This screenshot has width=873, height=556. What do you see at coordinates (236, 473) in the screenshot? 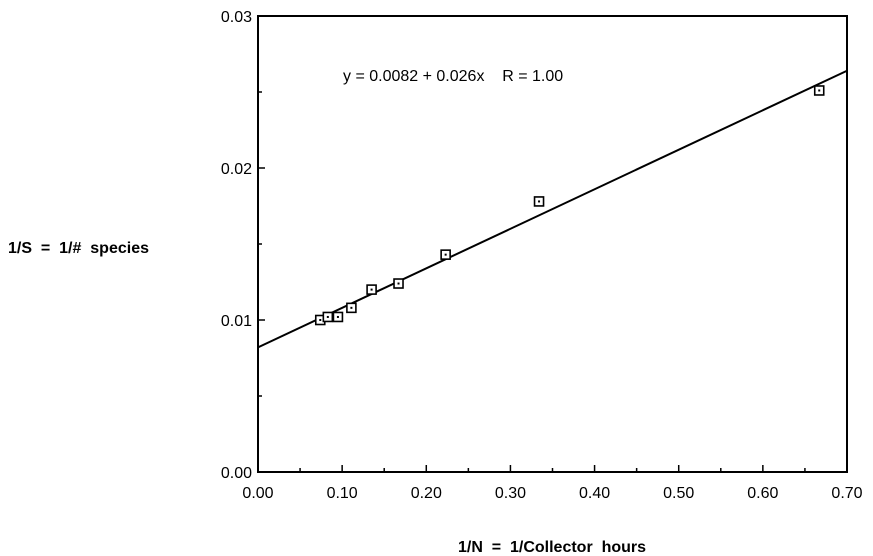
I see `y-tick-label: 0.00` at bounding box center [236, 473].